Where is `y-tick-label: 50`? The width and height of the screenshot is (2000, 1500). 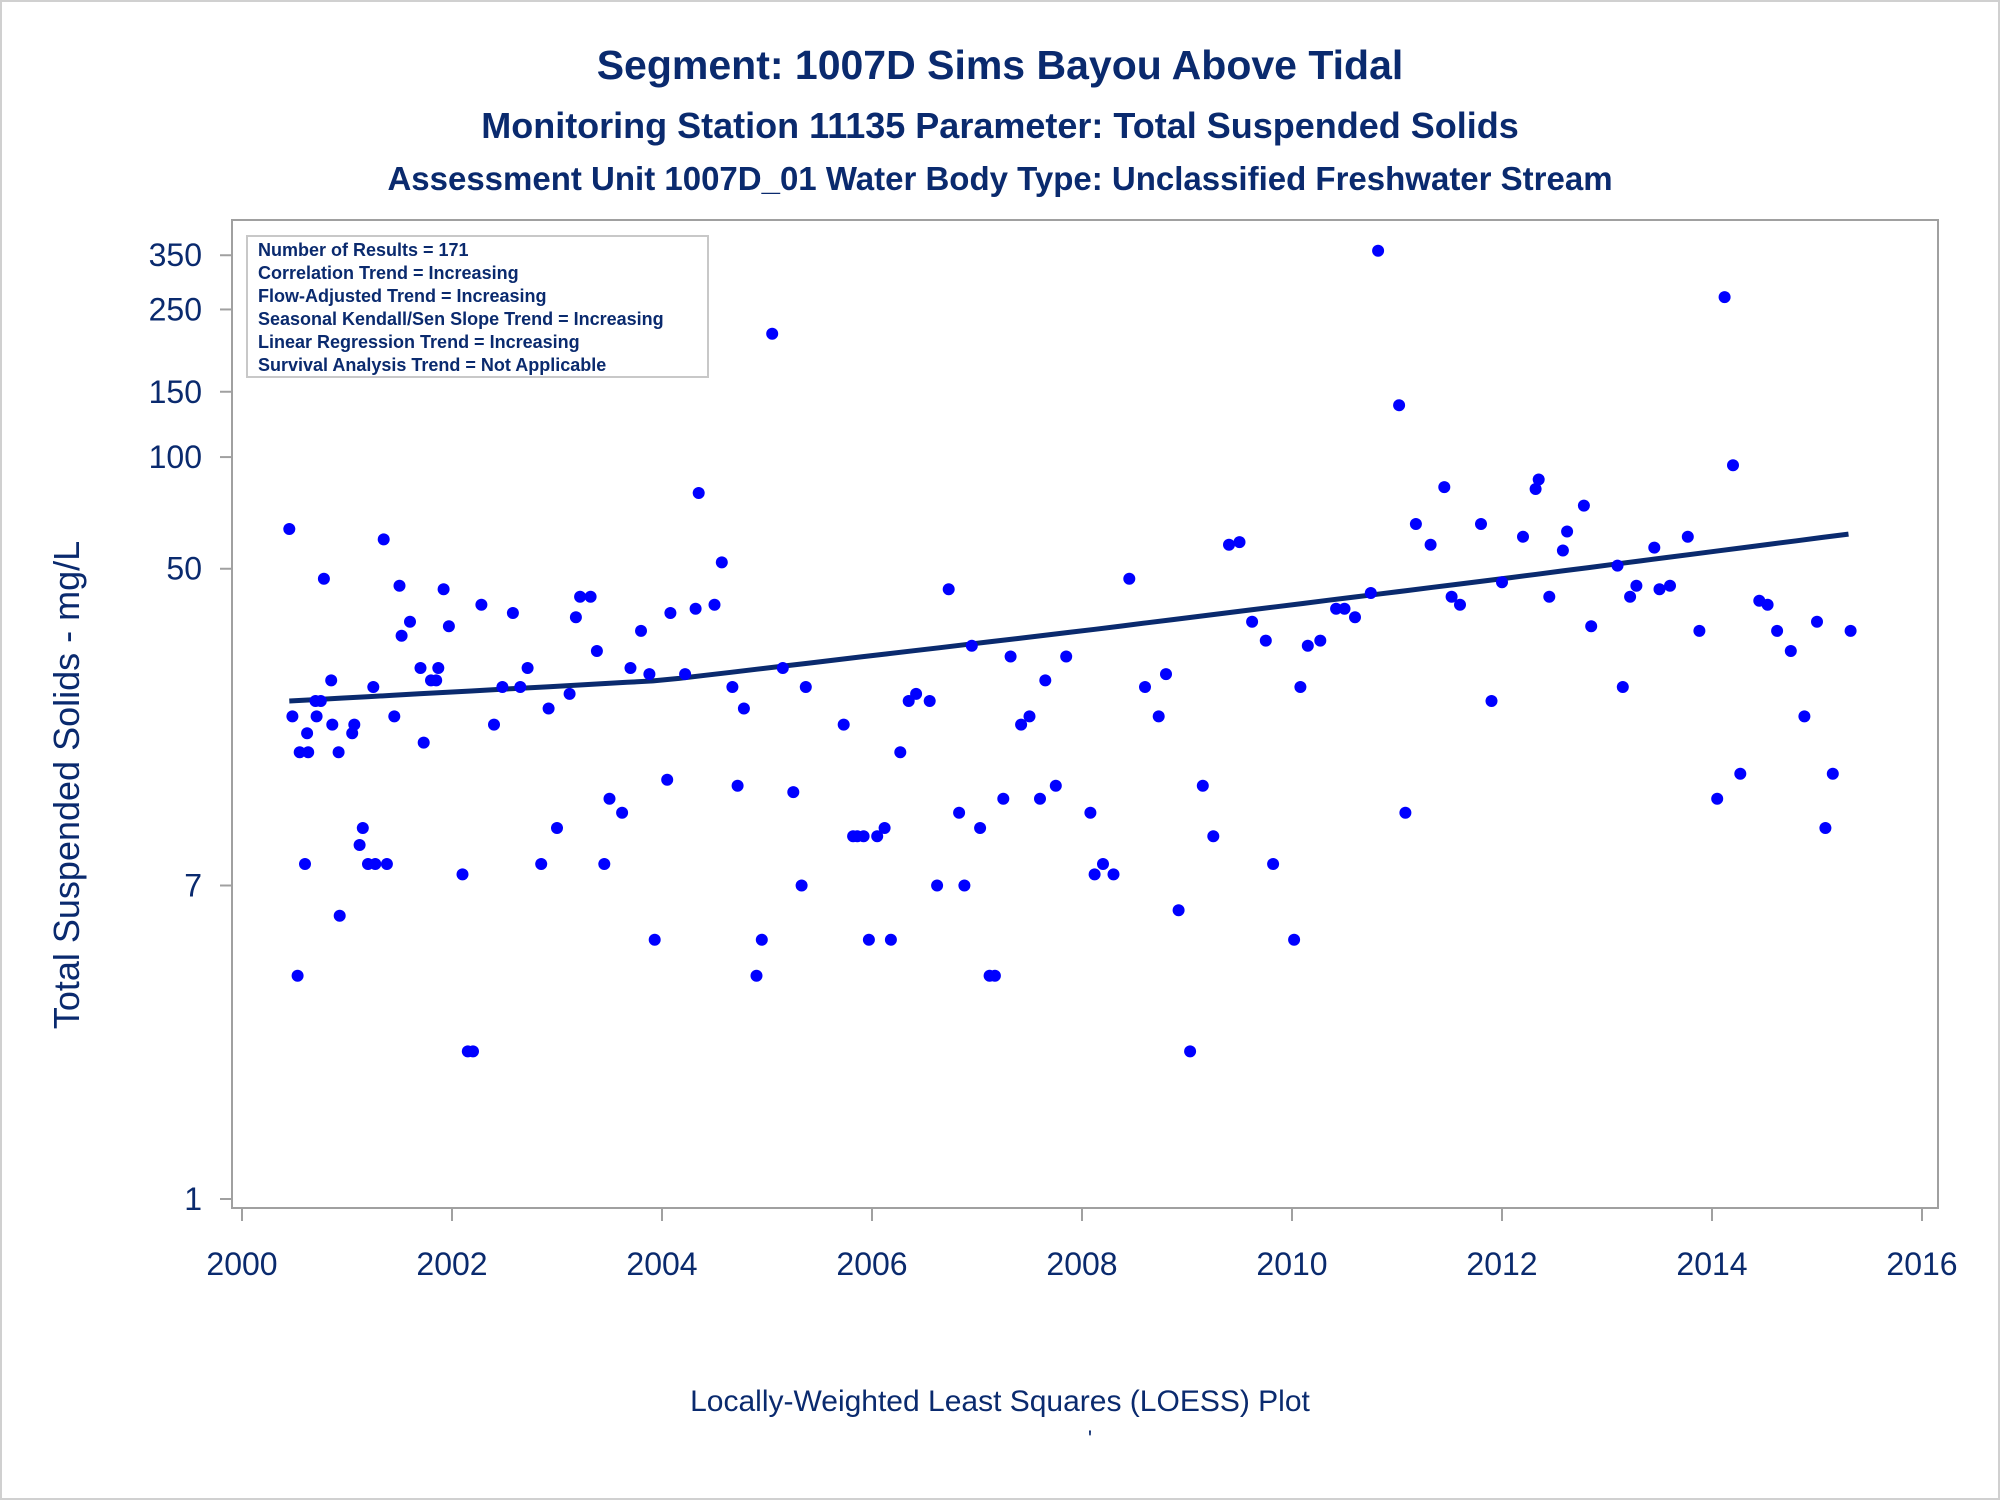
y-tick-label: 50 is located at coordinates (184, 569).